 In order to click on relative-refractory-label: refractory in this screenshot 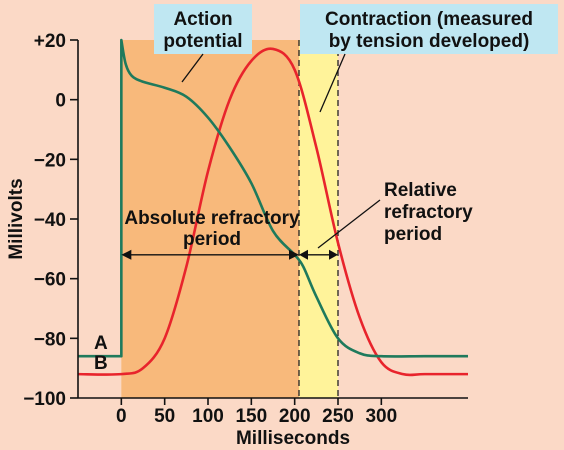, I will do `click(428, 212)`.